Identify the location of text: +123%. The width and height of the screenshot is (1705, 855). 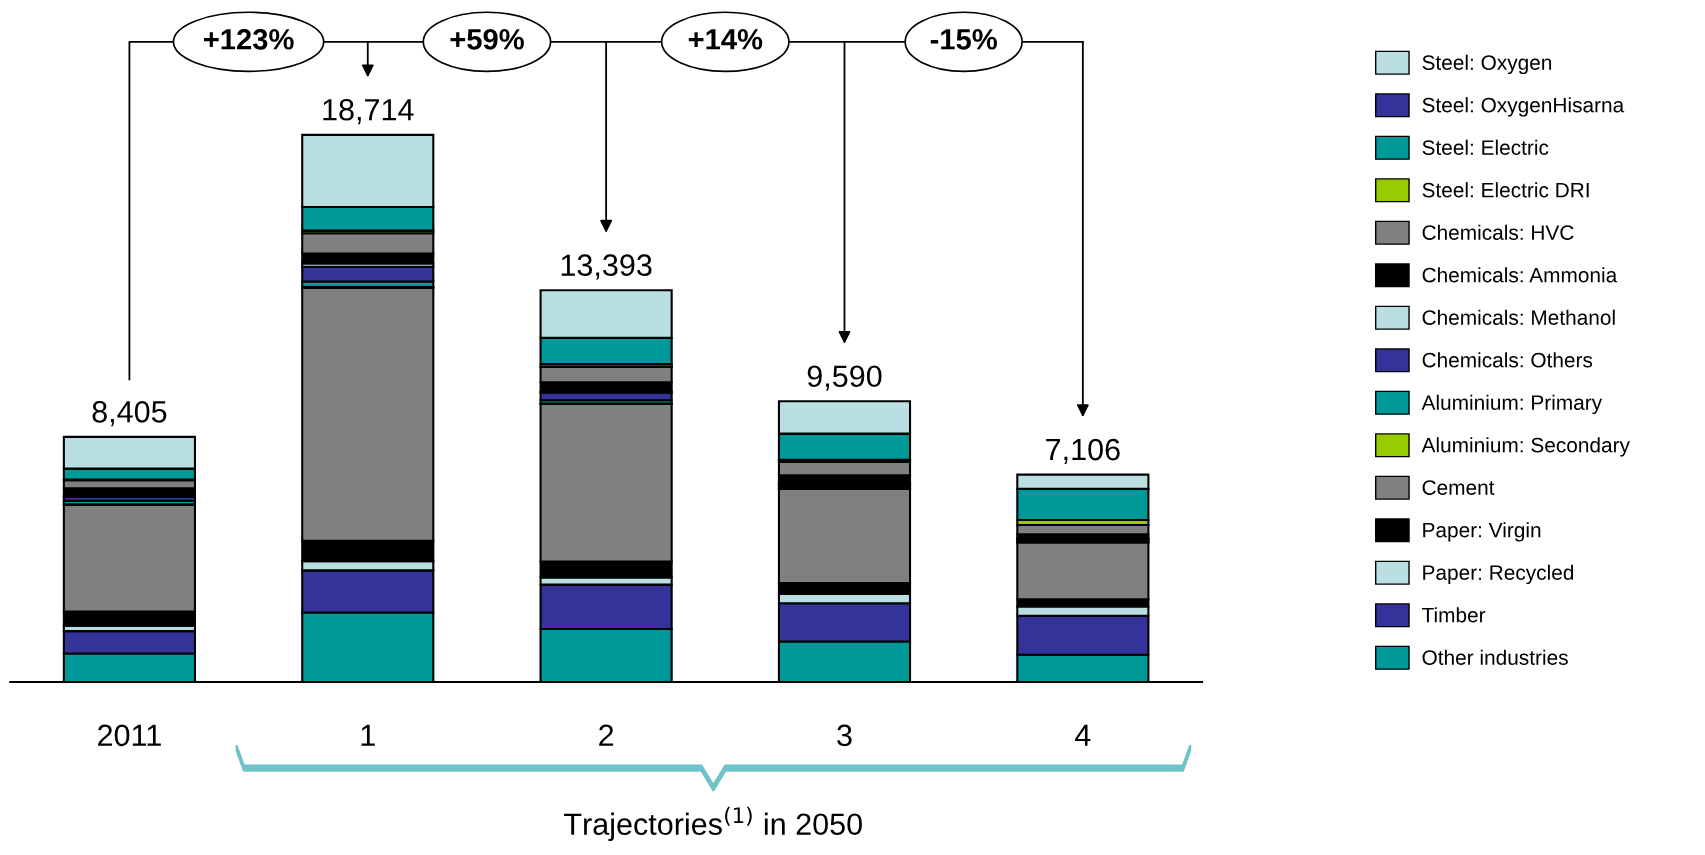
(249, 39).